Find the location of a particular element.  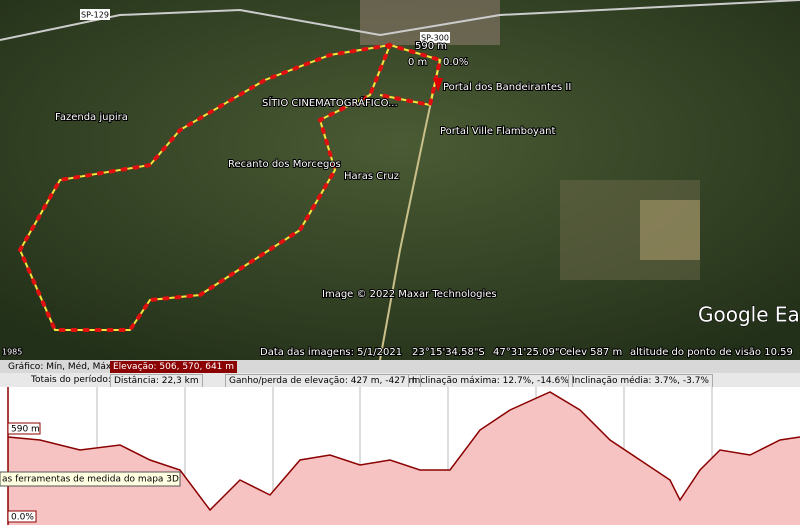

year: 1985 is located at coordinates (12, 352).